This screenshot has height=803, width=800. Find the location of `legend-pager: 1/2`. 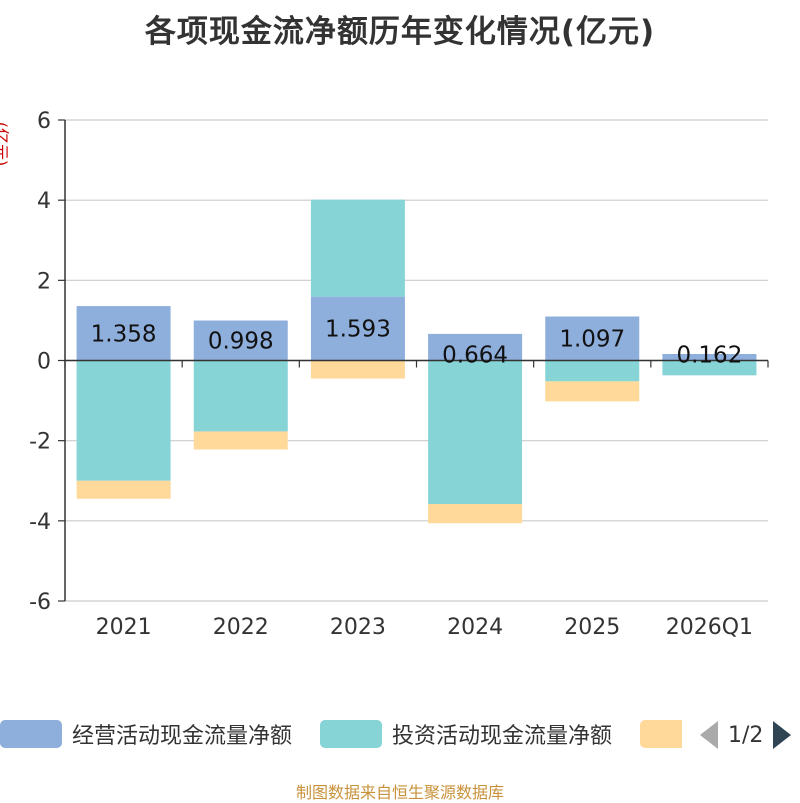

legend-pager: 1/2 is located at coordinates (746, 735).